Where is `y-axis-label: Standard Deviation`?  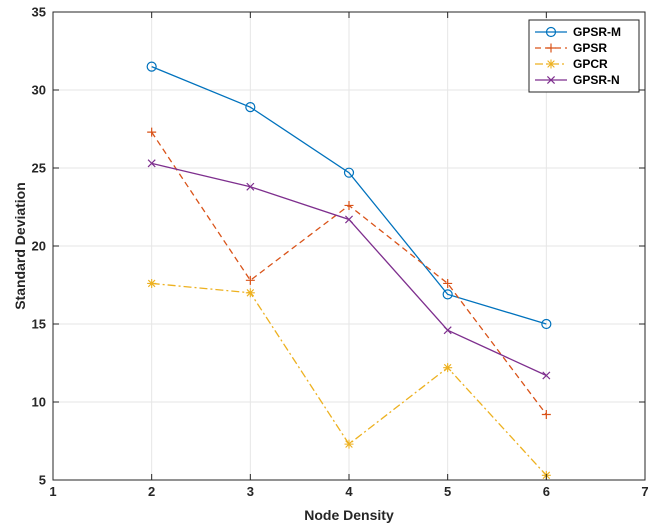 y-axis-label: Standard Deviation is located at coordinates (20, 246).